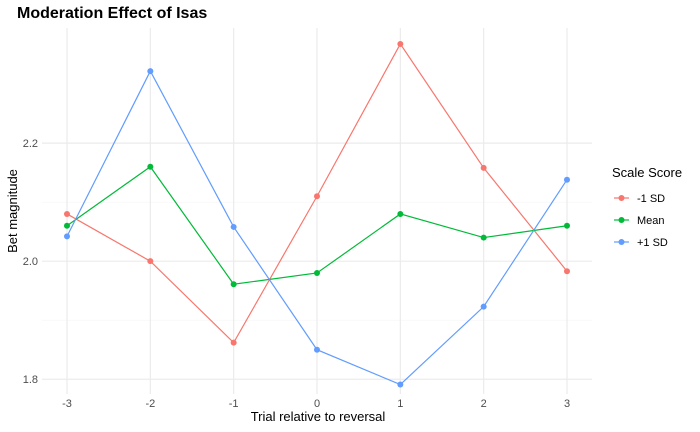 The image size is (700, 432). I want to click on x-tick-label: -3, so click(67, 404).